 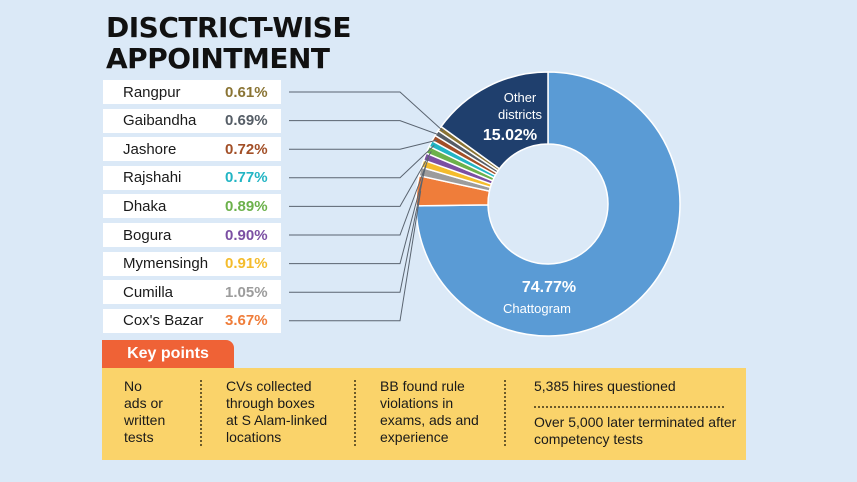 What do you see at coordinates (246, 121) in the screenshot?
I see `legend-value: 0.69%` at bounding box center [246, 121].